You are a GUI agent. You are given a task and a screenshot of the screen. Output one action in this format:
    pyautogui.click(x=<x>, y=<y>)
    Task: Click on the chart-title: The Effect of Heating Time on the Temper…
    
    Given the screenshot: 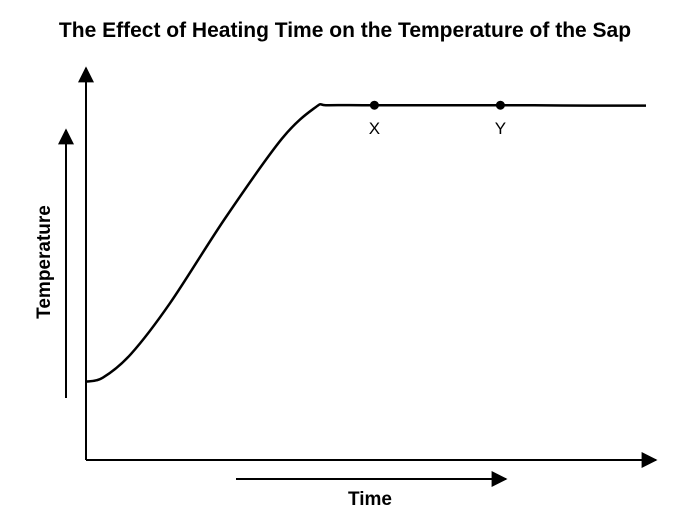 What is the action you would take?
    pyautogui.click(x=345, y=30)
    